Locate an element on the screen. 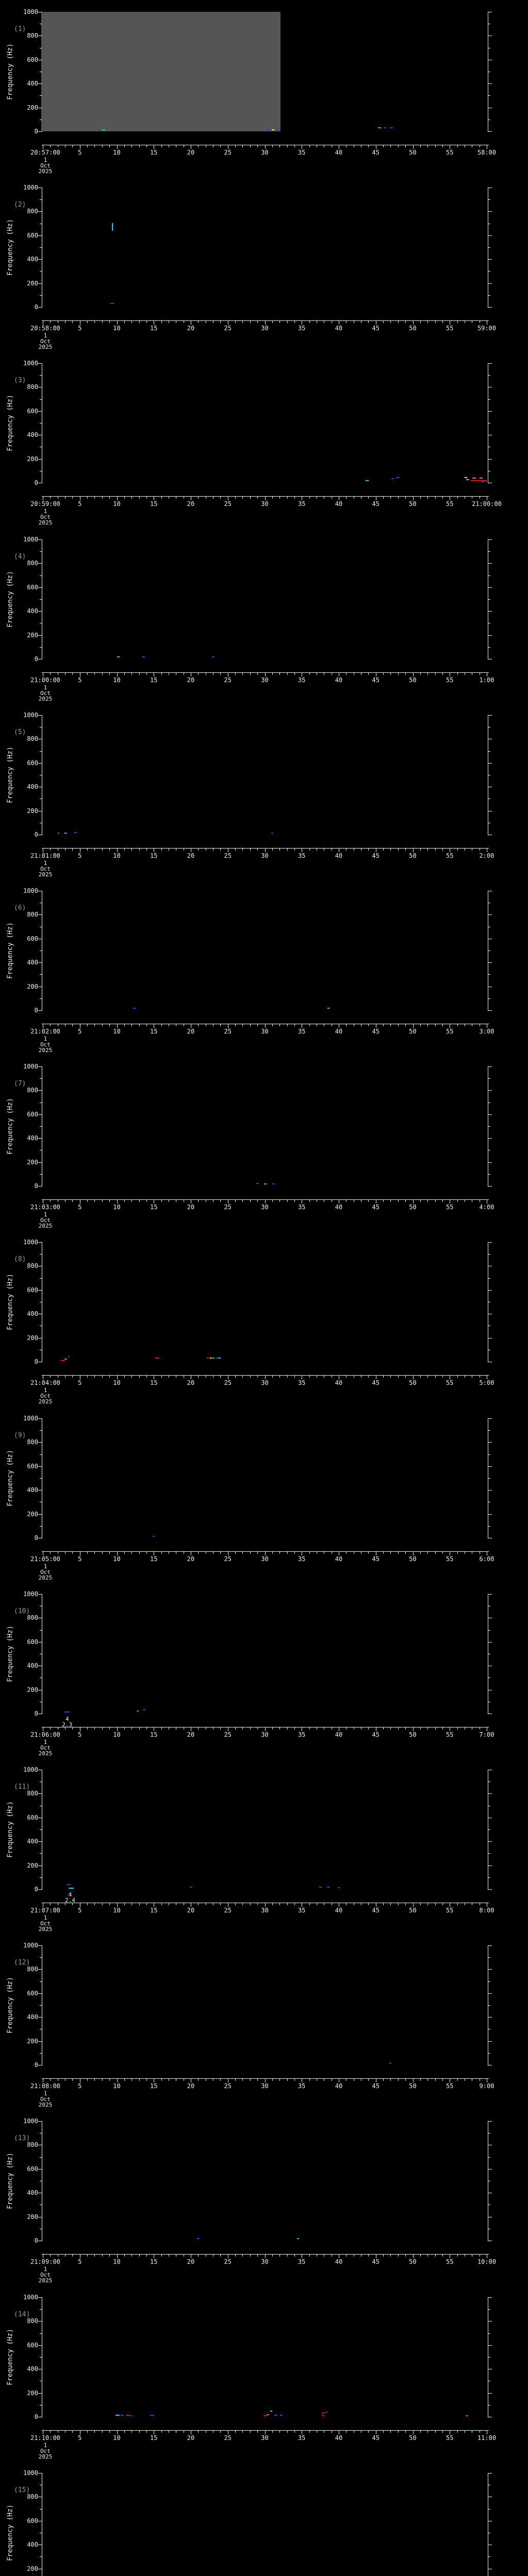 The width and height of the screenshot is (528, 2576). y-axis-tick-label: 800 is located at coordinates (32, 1442).